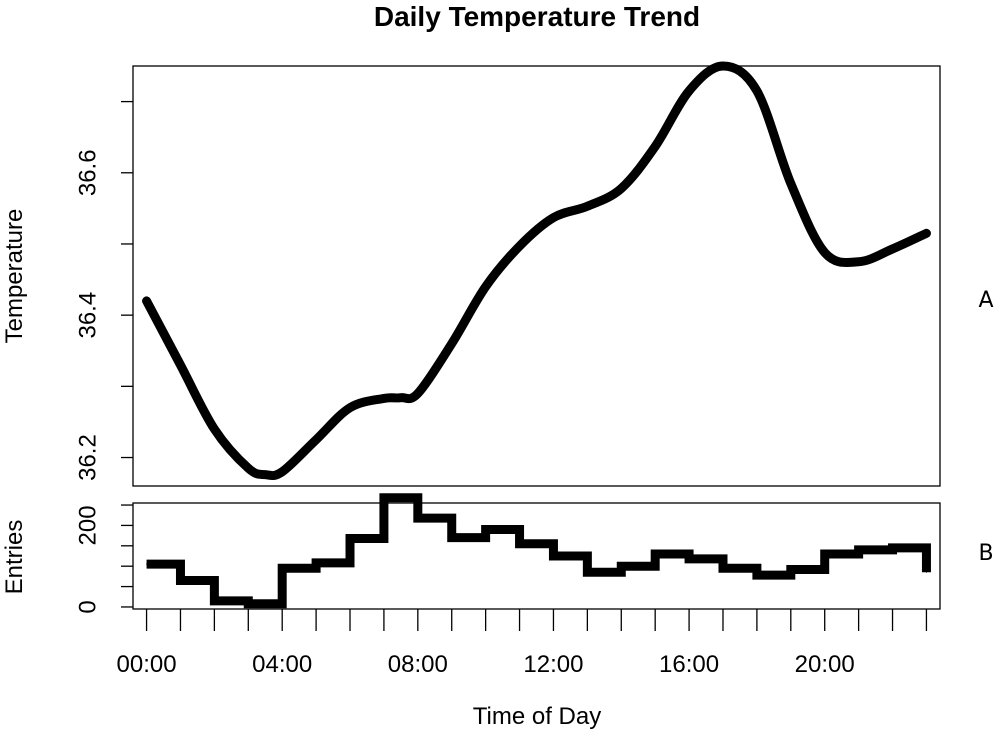 This screenshot has width=997, height=733. I want to click on x-axis-label: Time of Day, so click(537, 716).